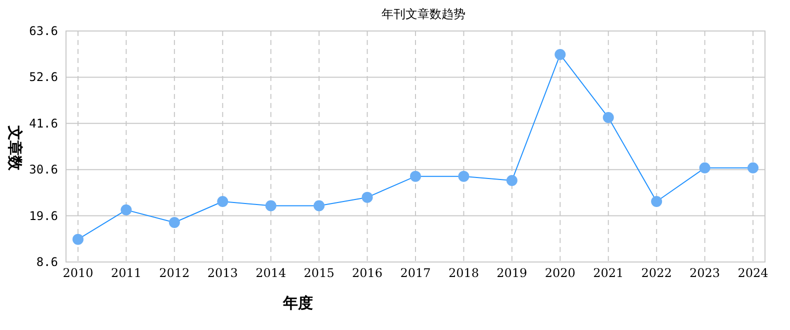  I want to click on x-tick-label: 2014, so click(271, 273).